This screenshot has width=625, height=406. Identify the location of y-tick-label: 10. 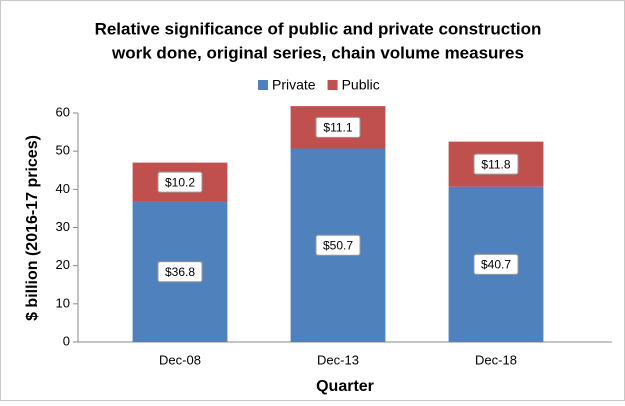
(63, 302).